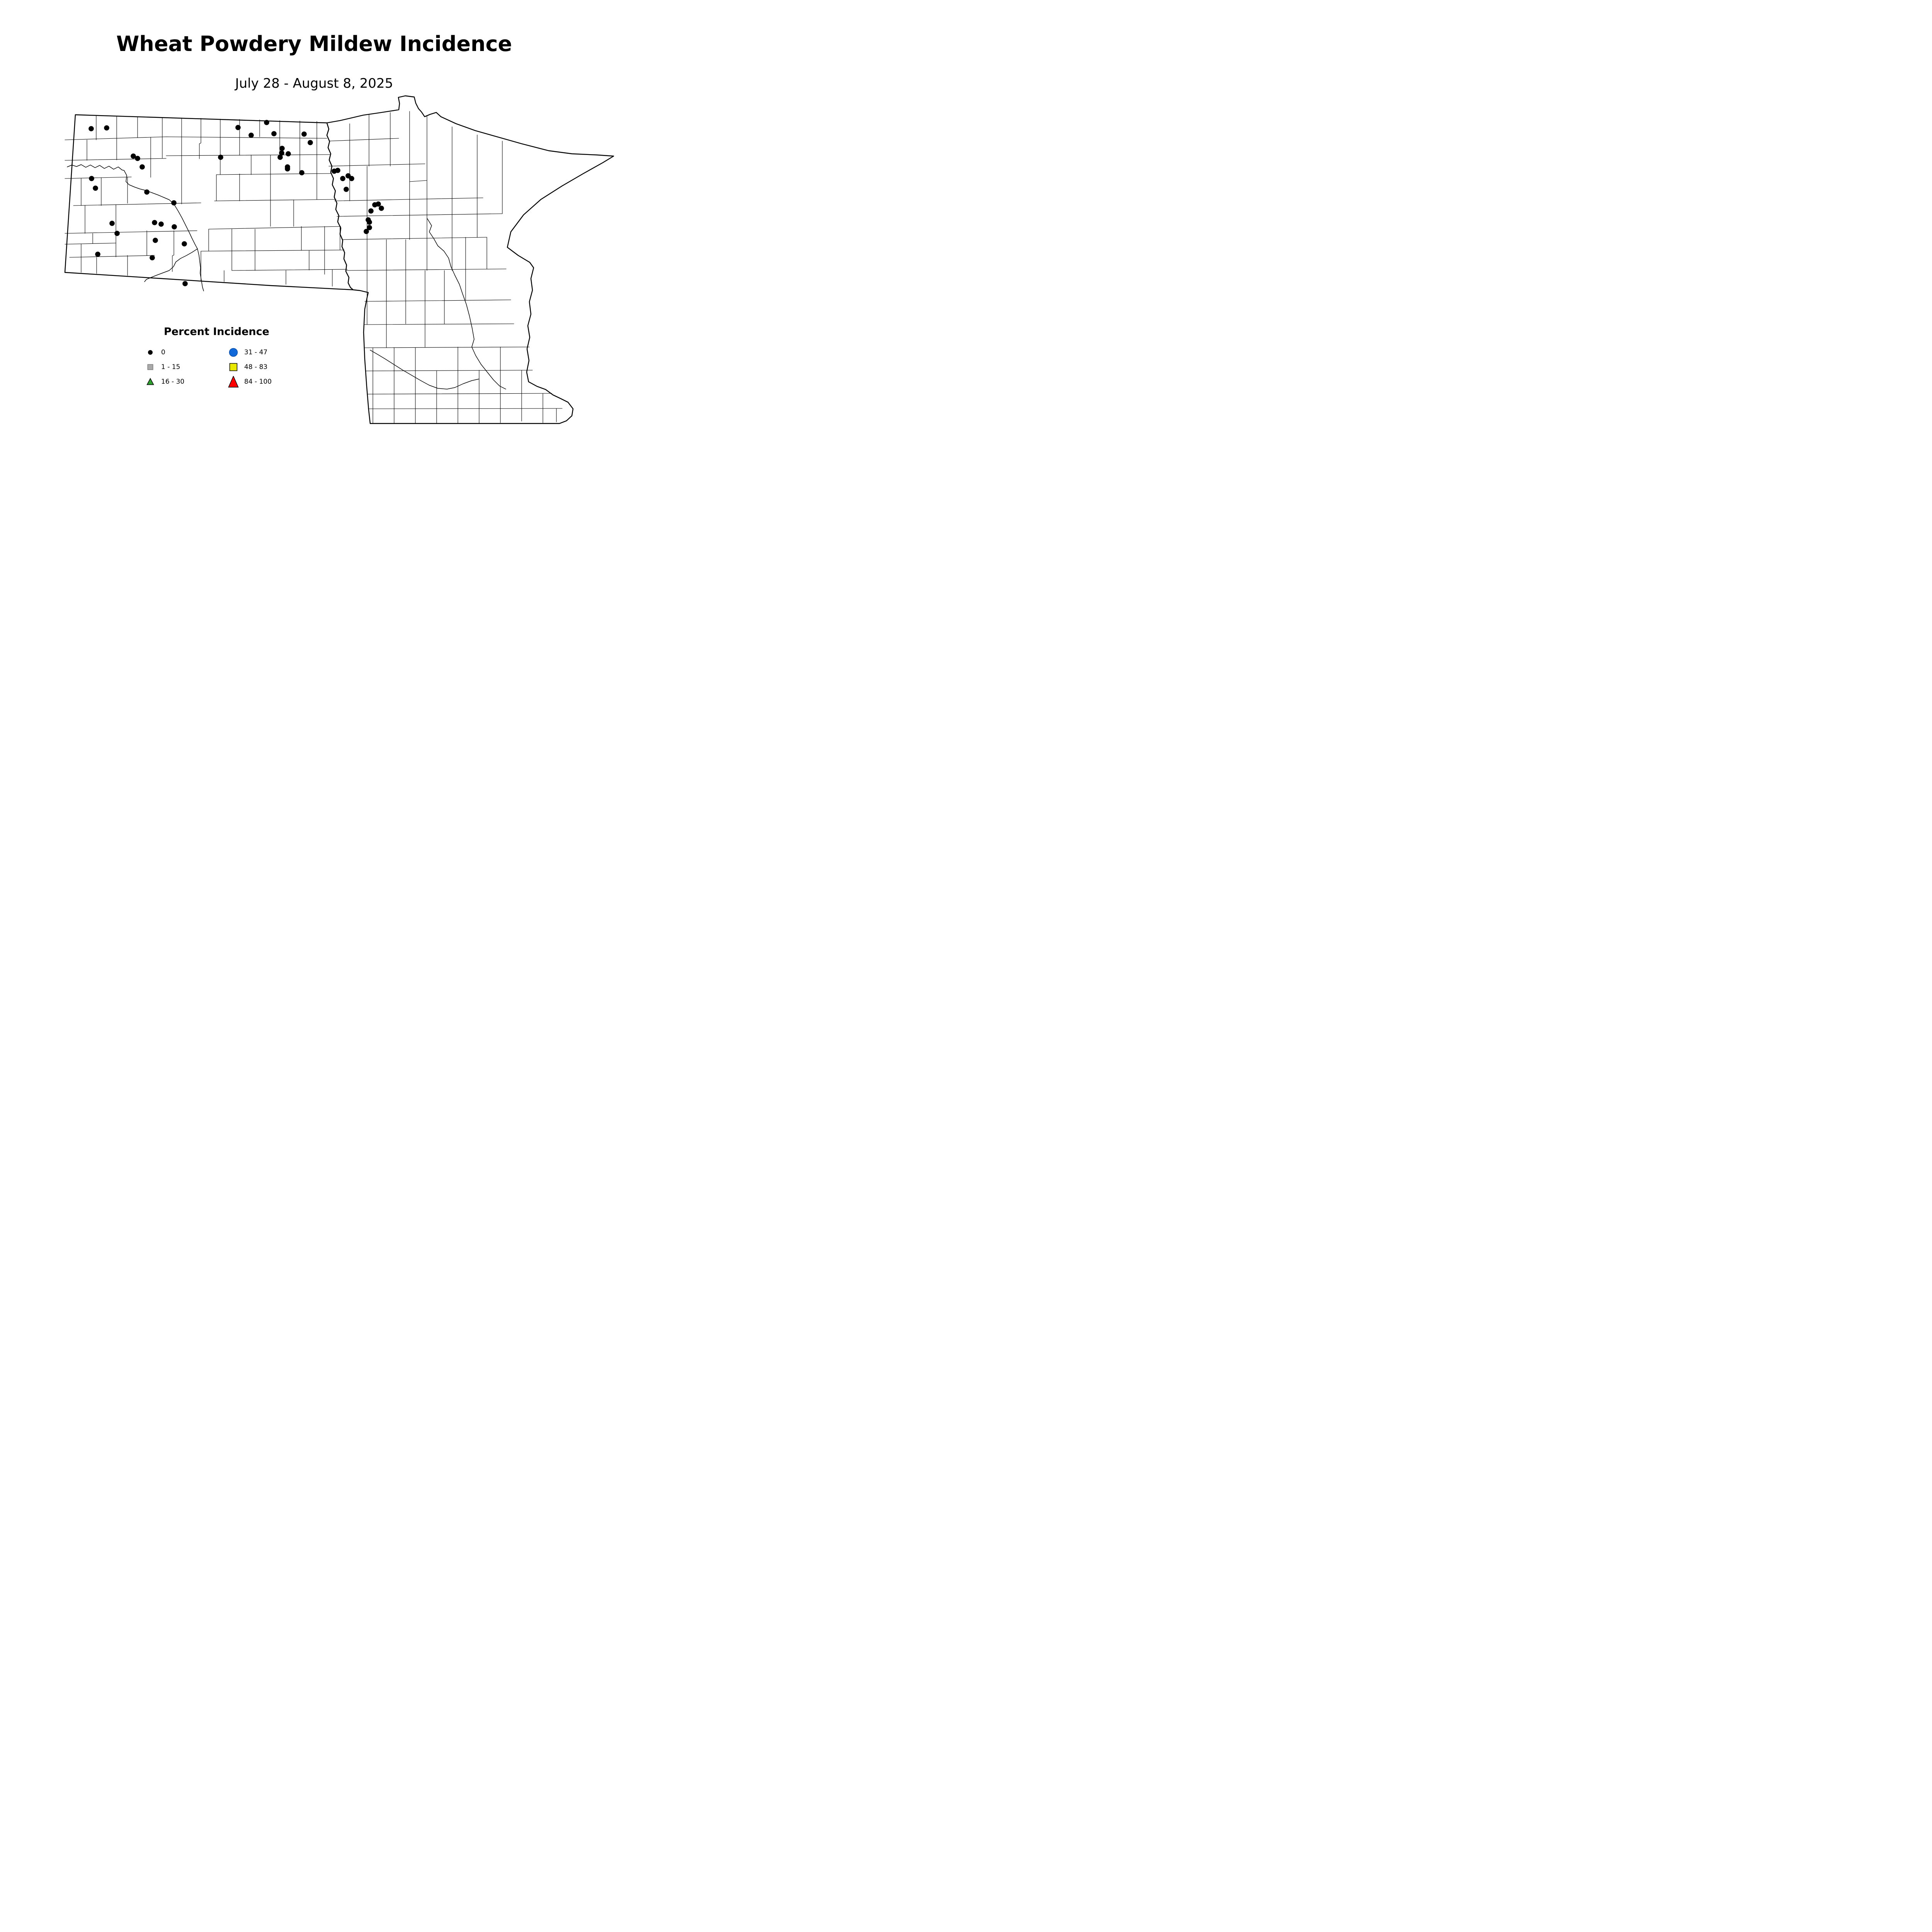 The image size is (1932, 1932). What do you see at coordinates (151, 353) in the screenshot?
I see `black-dot-icon` at bounding box center [151, 353].